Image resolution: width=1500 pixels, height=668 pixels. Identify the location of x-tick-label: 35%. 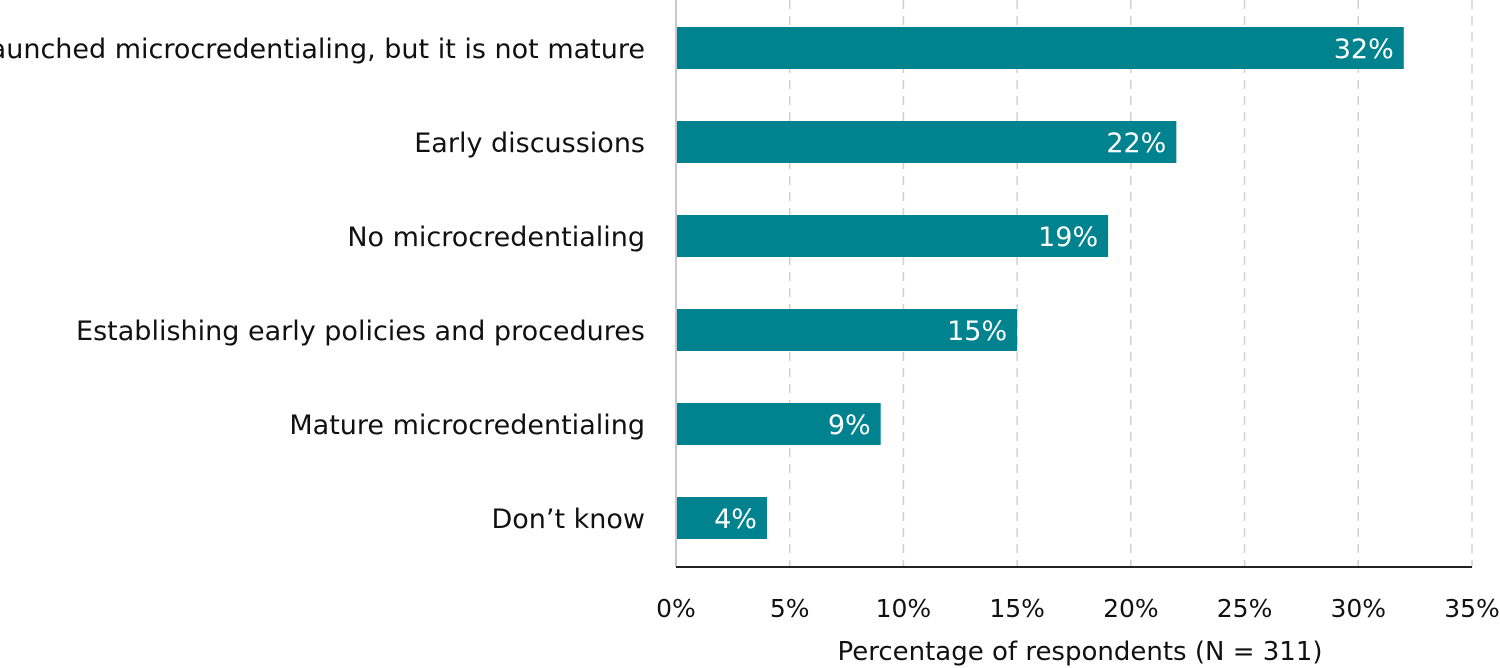
(1472, 608).